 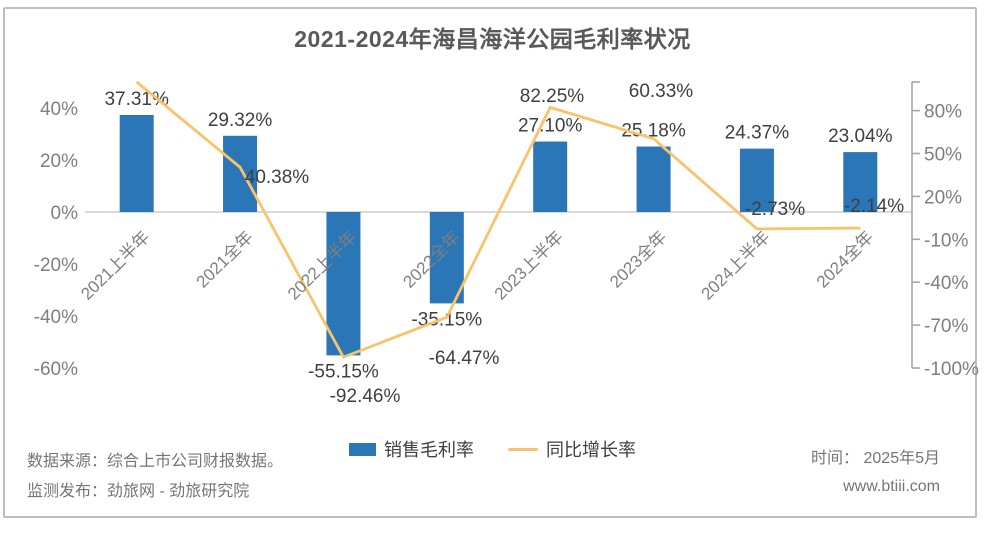 What do you see at coordinates (56, 369) in the screenshot?
I see `left-axis-tick-label: -60%` at bounding box center [56, 369].